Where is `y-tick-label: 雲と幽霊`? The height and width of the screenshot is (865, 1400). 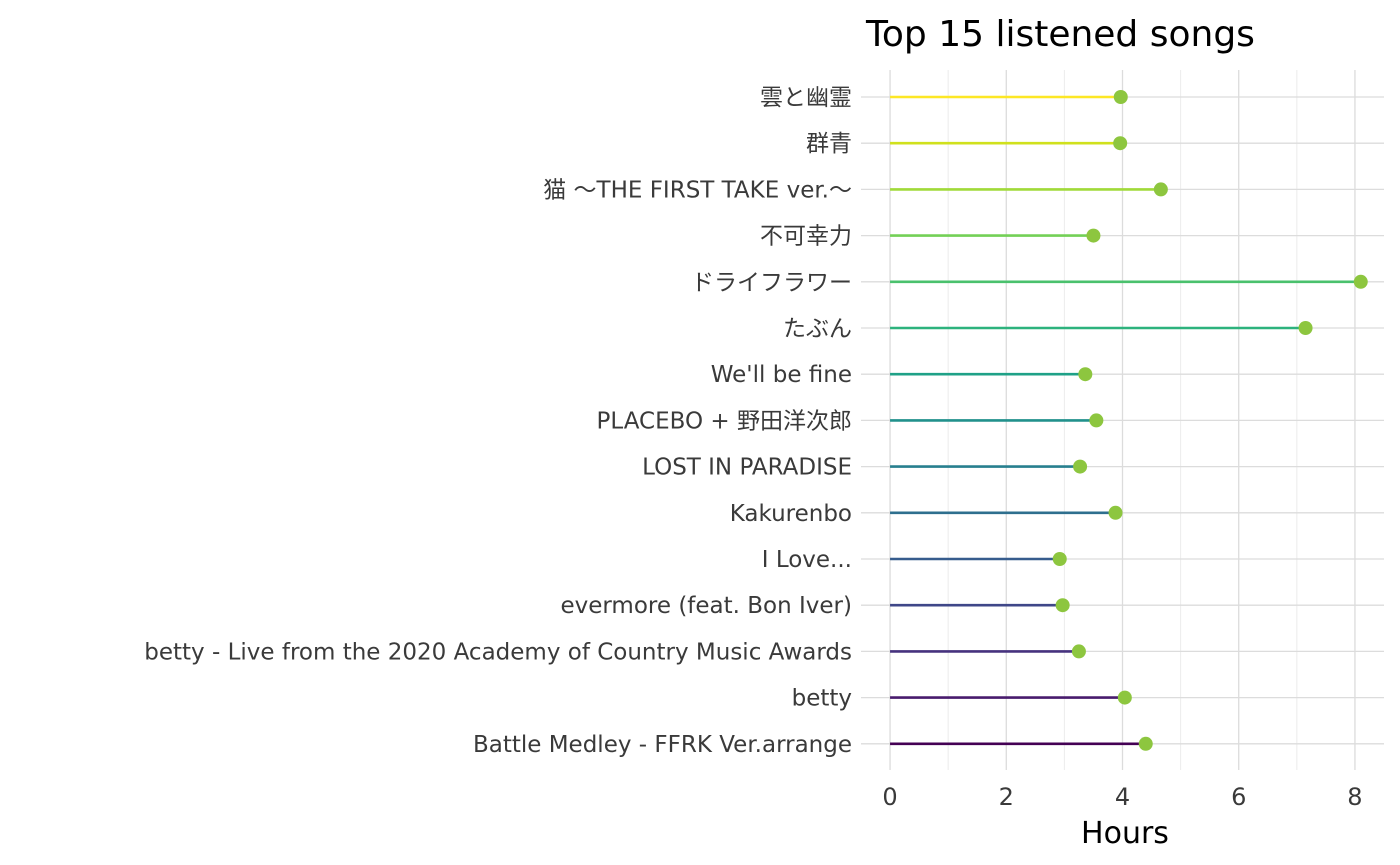
y-tick-label: 雲と幽霊 is located at coordinates (806, 98).